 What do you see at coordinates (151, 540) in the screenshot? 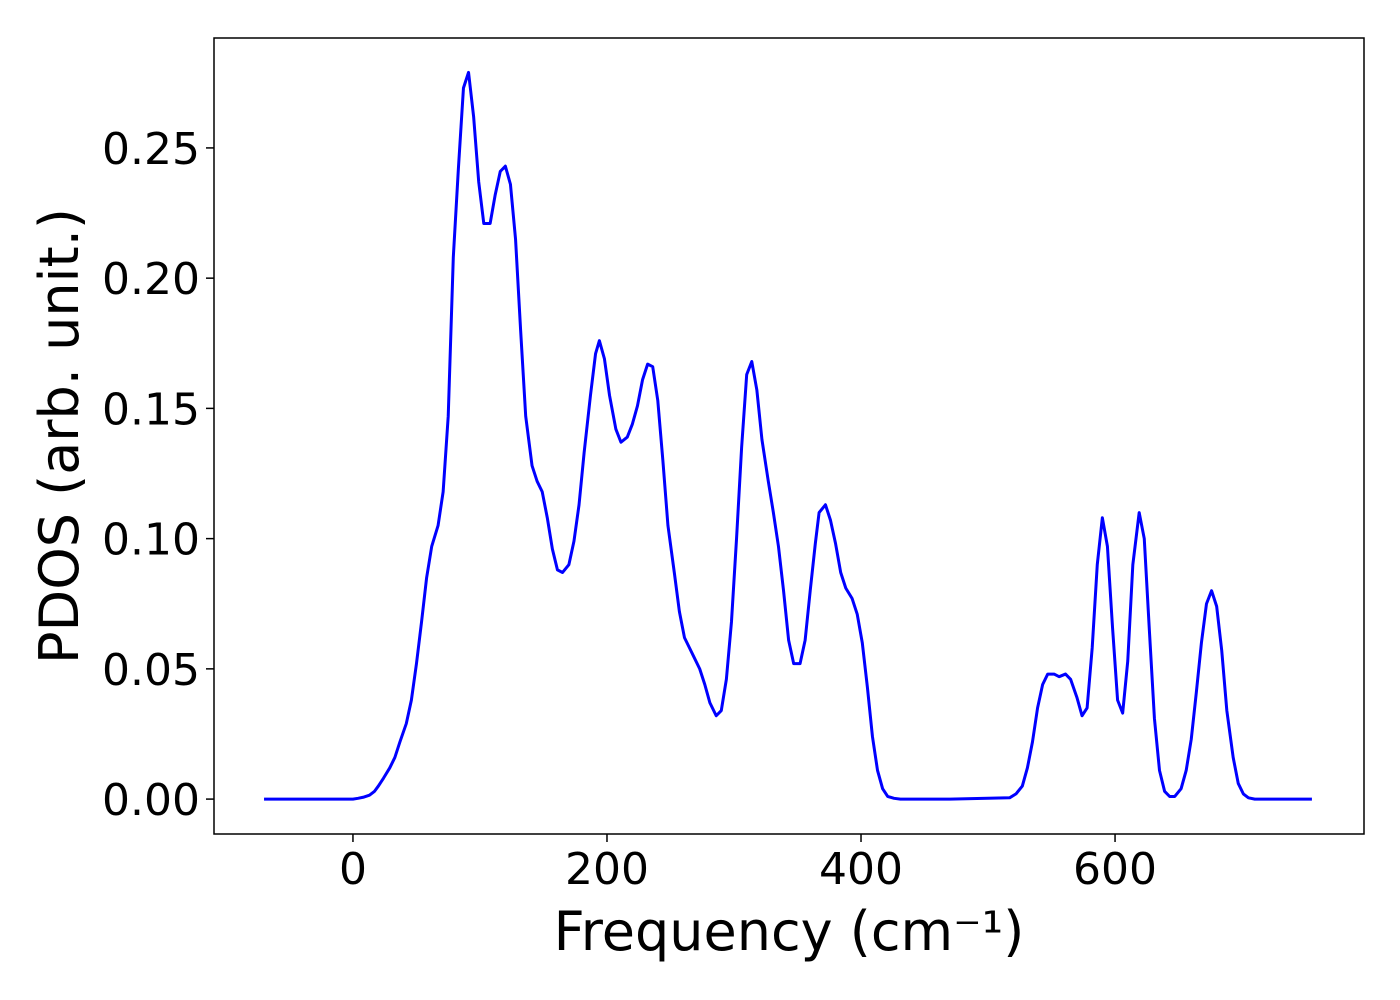
I see `y-tick-label: 0.10` at bounding box center [151, 540].